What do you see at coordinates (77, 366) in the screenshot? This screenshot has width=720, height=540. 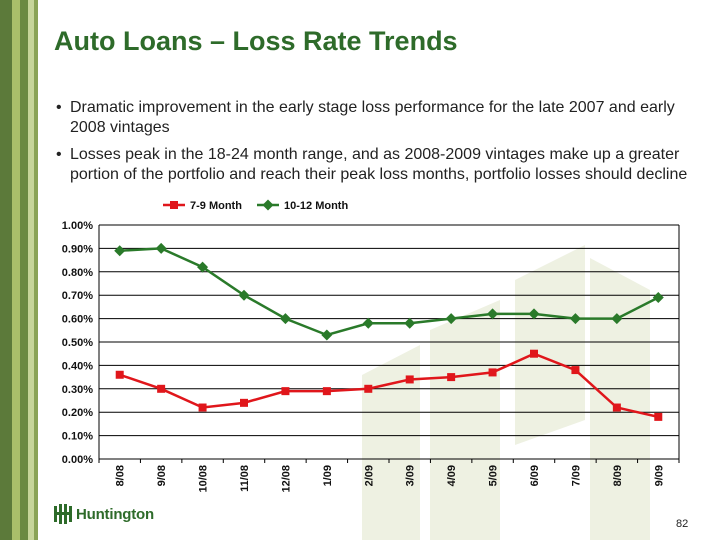 I see `y-tick-label: 0.40%` at bounding box center [77, 366].